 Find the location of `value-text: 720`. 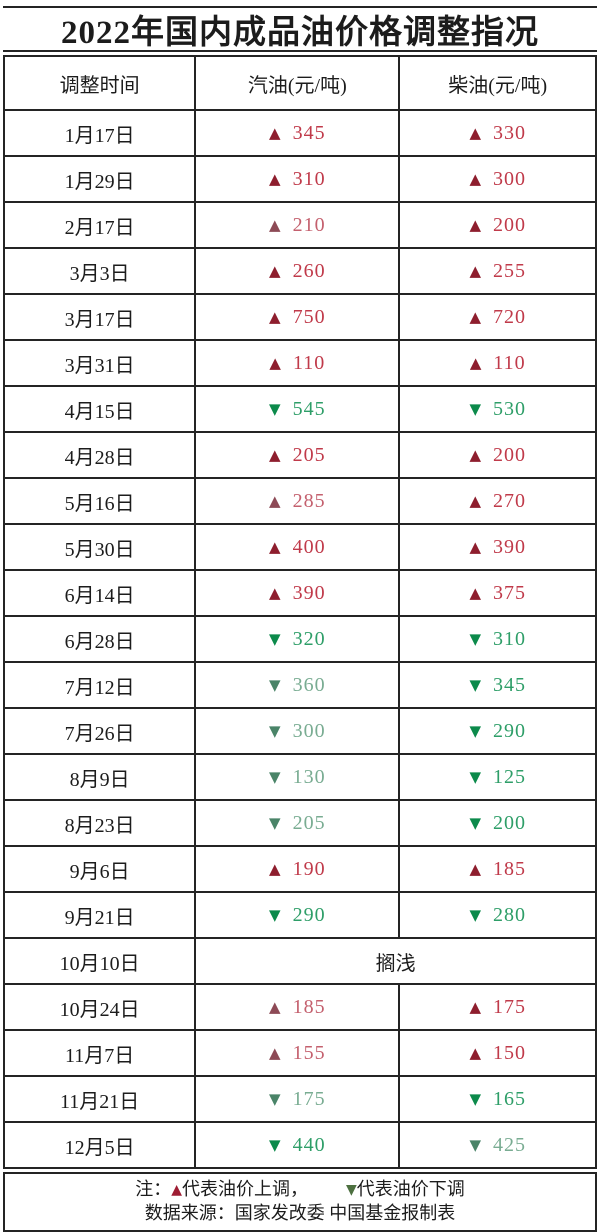

value-text: 720 is located at coordinates (509, 316).